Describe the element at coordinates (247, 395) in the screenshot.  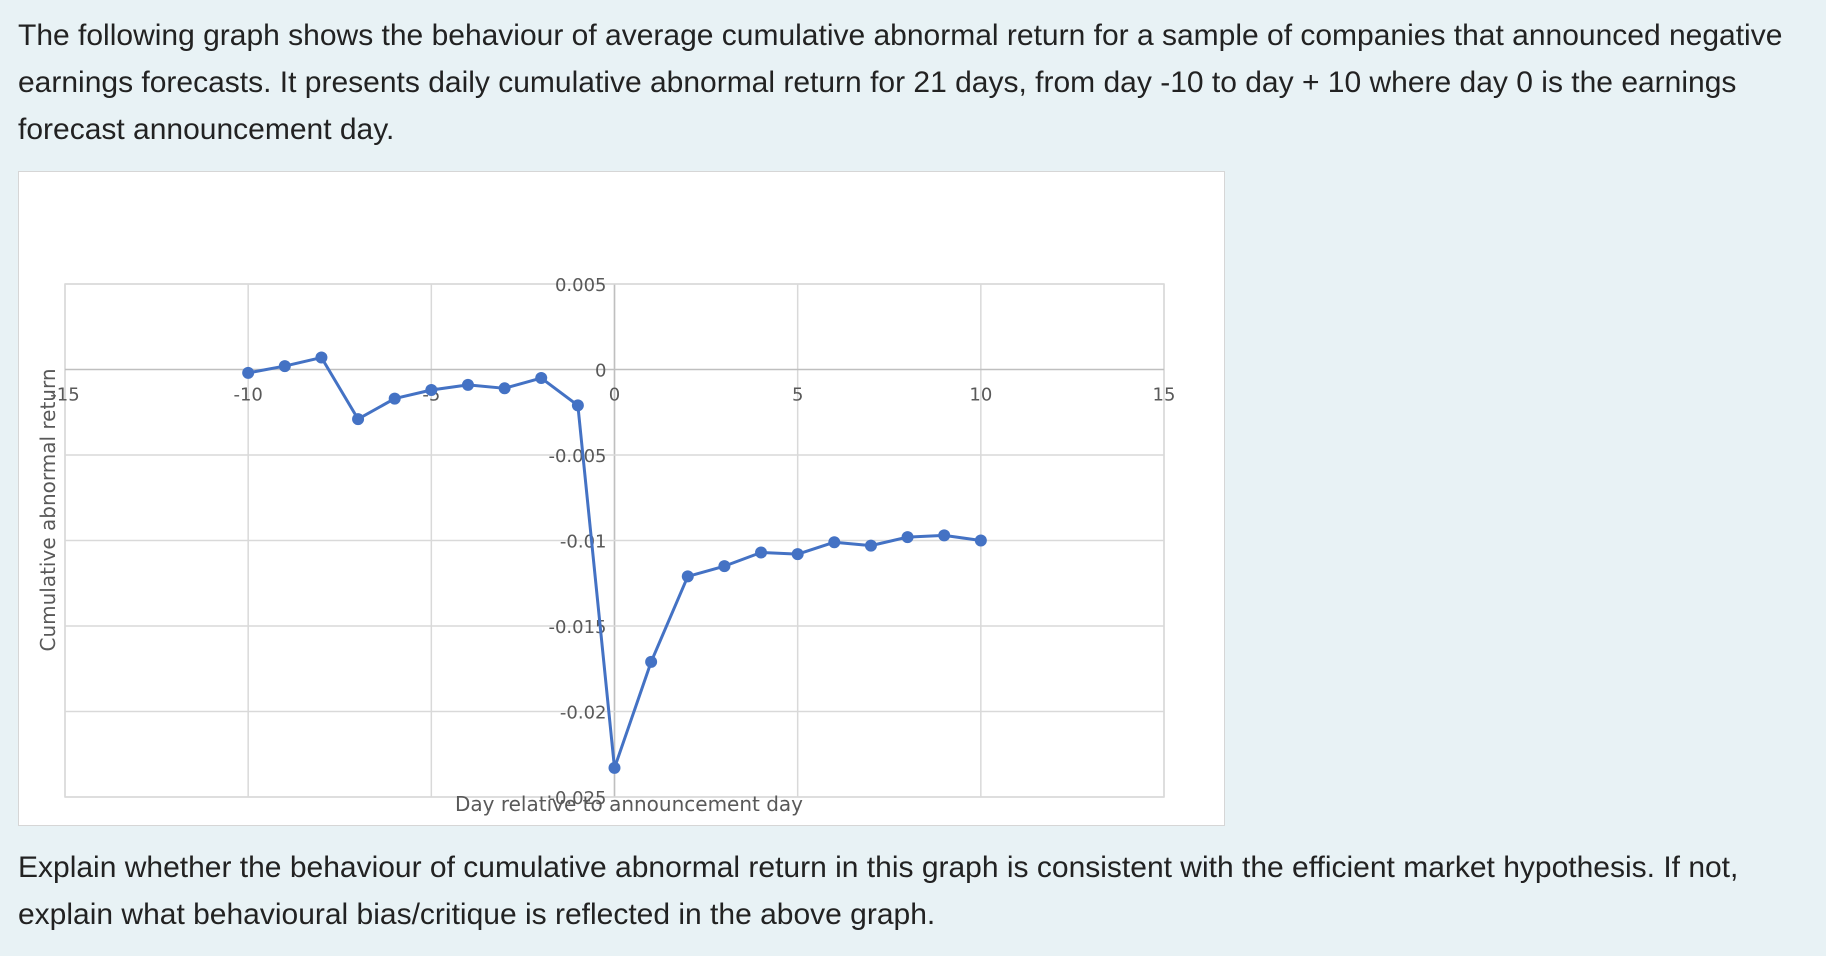
I see `x-tick-label: -10` at that location.